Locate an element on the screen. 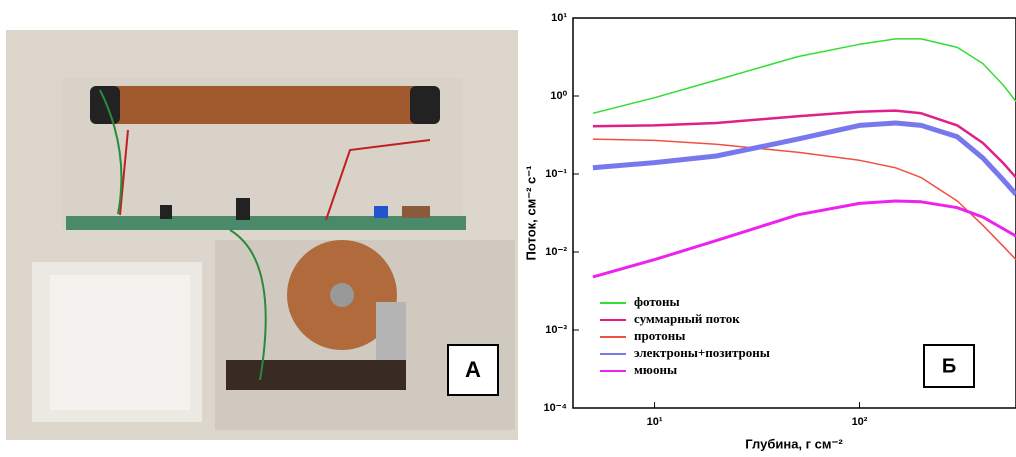  panel-label: Б is located at coordinates (949, 366).